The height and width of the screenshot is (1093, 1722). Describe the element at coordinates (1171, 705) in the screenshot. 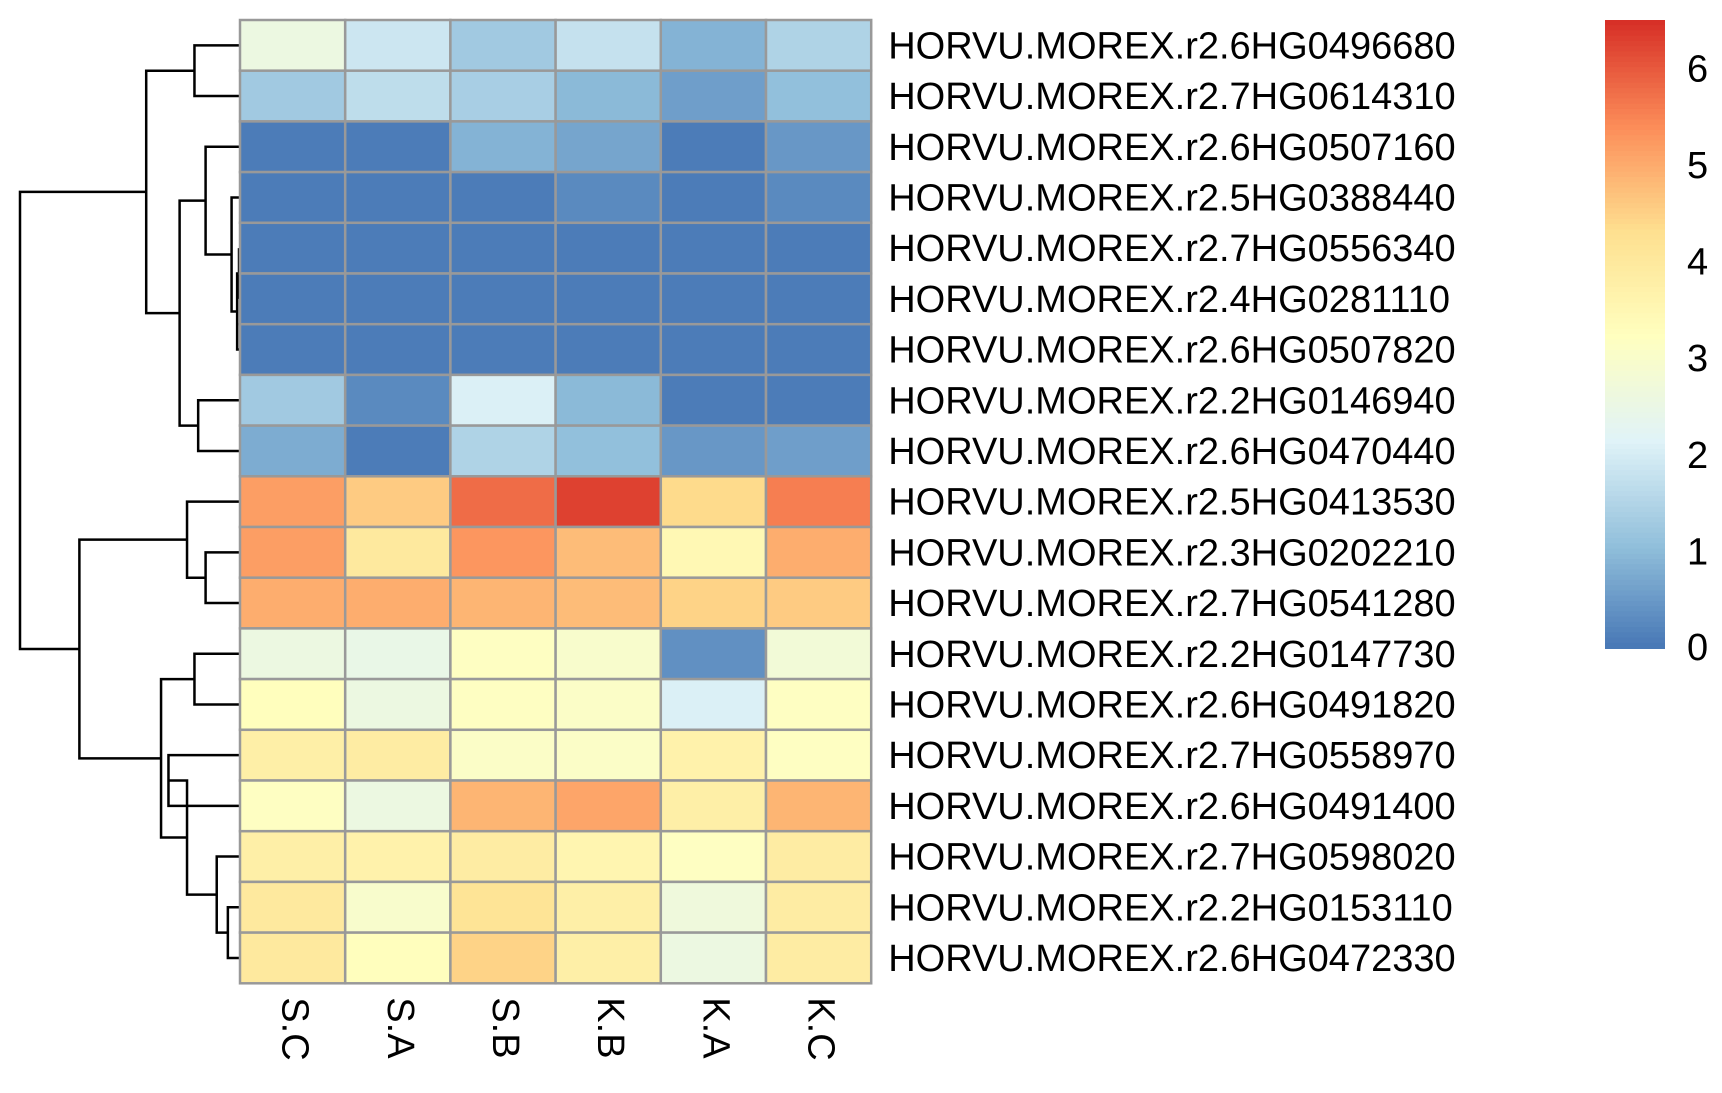

I see `row-label: HORVU.MOREX.r2.6HG0491820` at that location.